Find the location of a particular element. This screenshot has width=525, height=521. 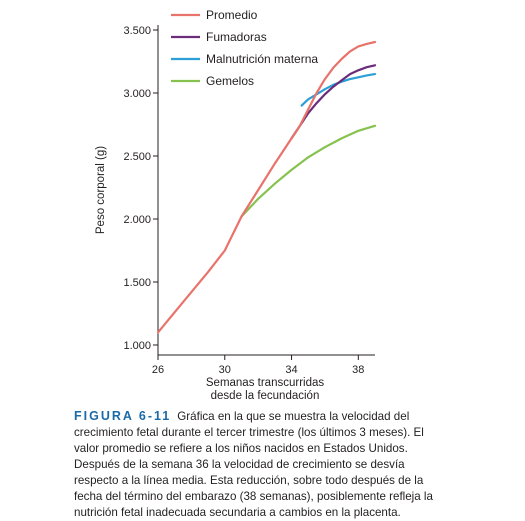

legend-label: Gemelos is located at coordinates (230, 81).